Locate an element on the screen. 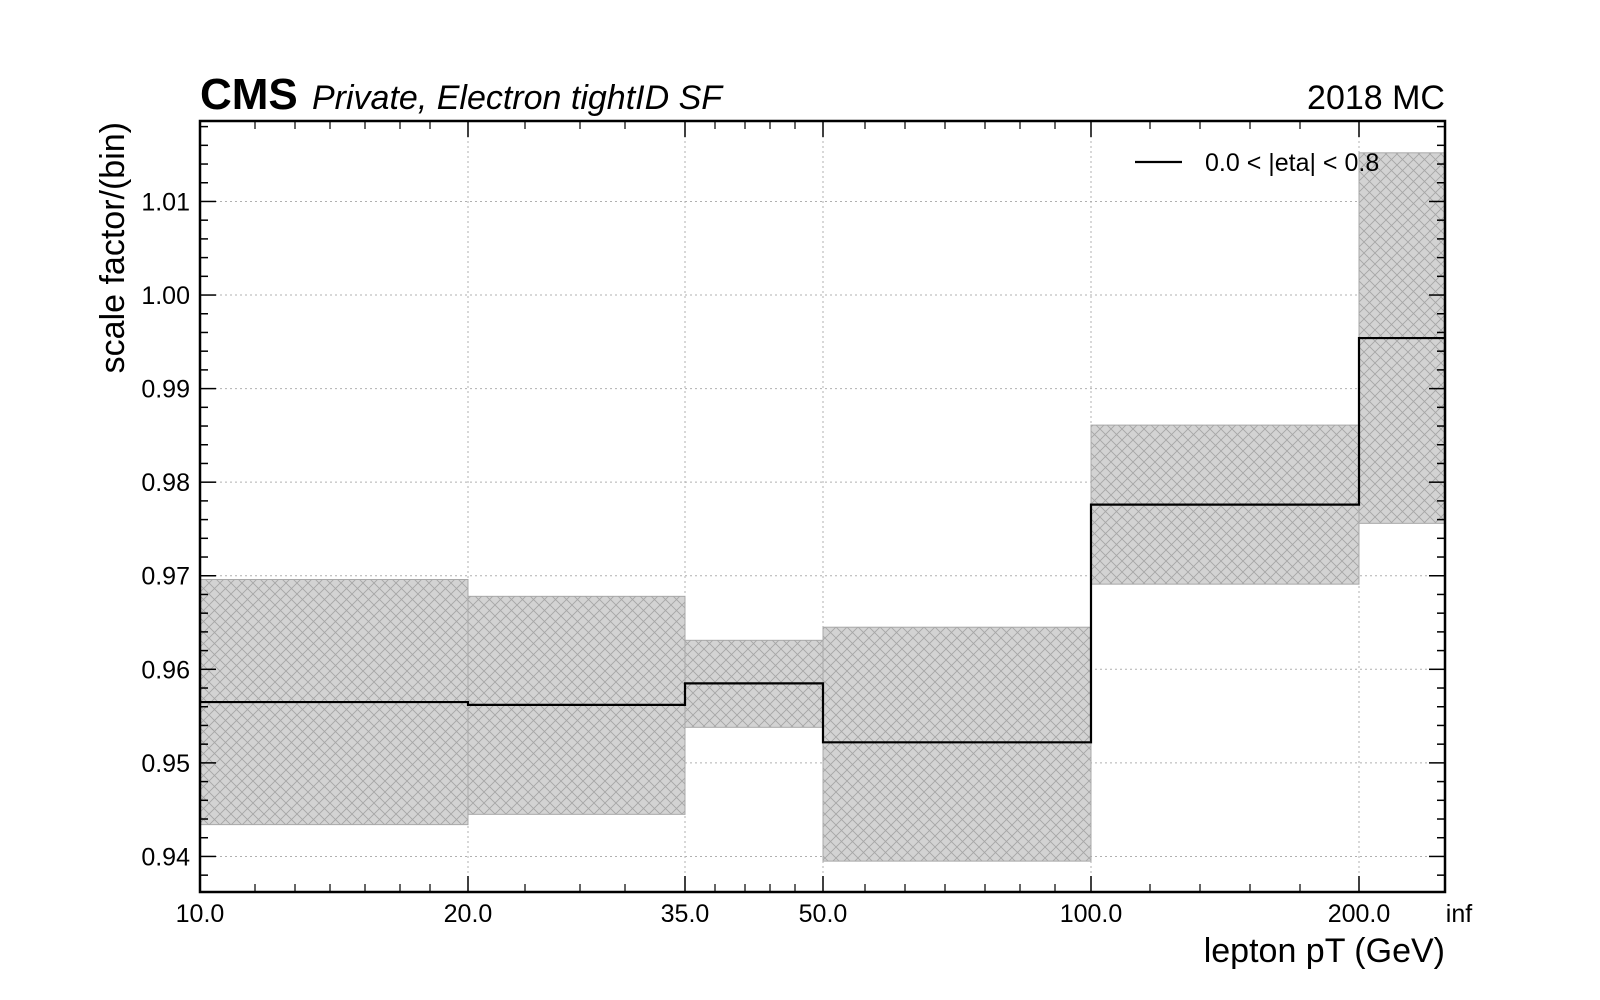  y-tick-labels: 0.94 0.95 0.96 0.97 0.98 0.99 1.00 1.01 is located at coordinates (165, 529).